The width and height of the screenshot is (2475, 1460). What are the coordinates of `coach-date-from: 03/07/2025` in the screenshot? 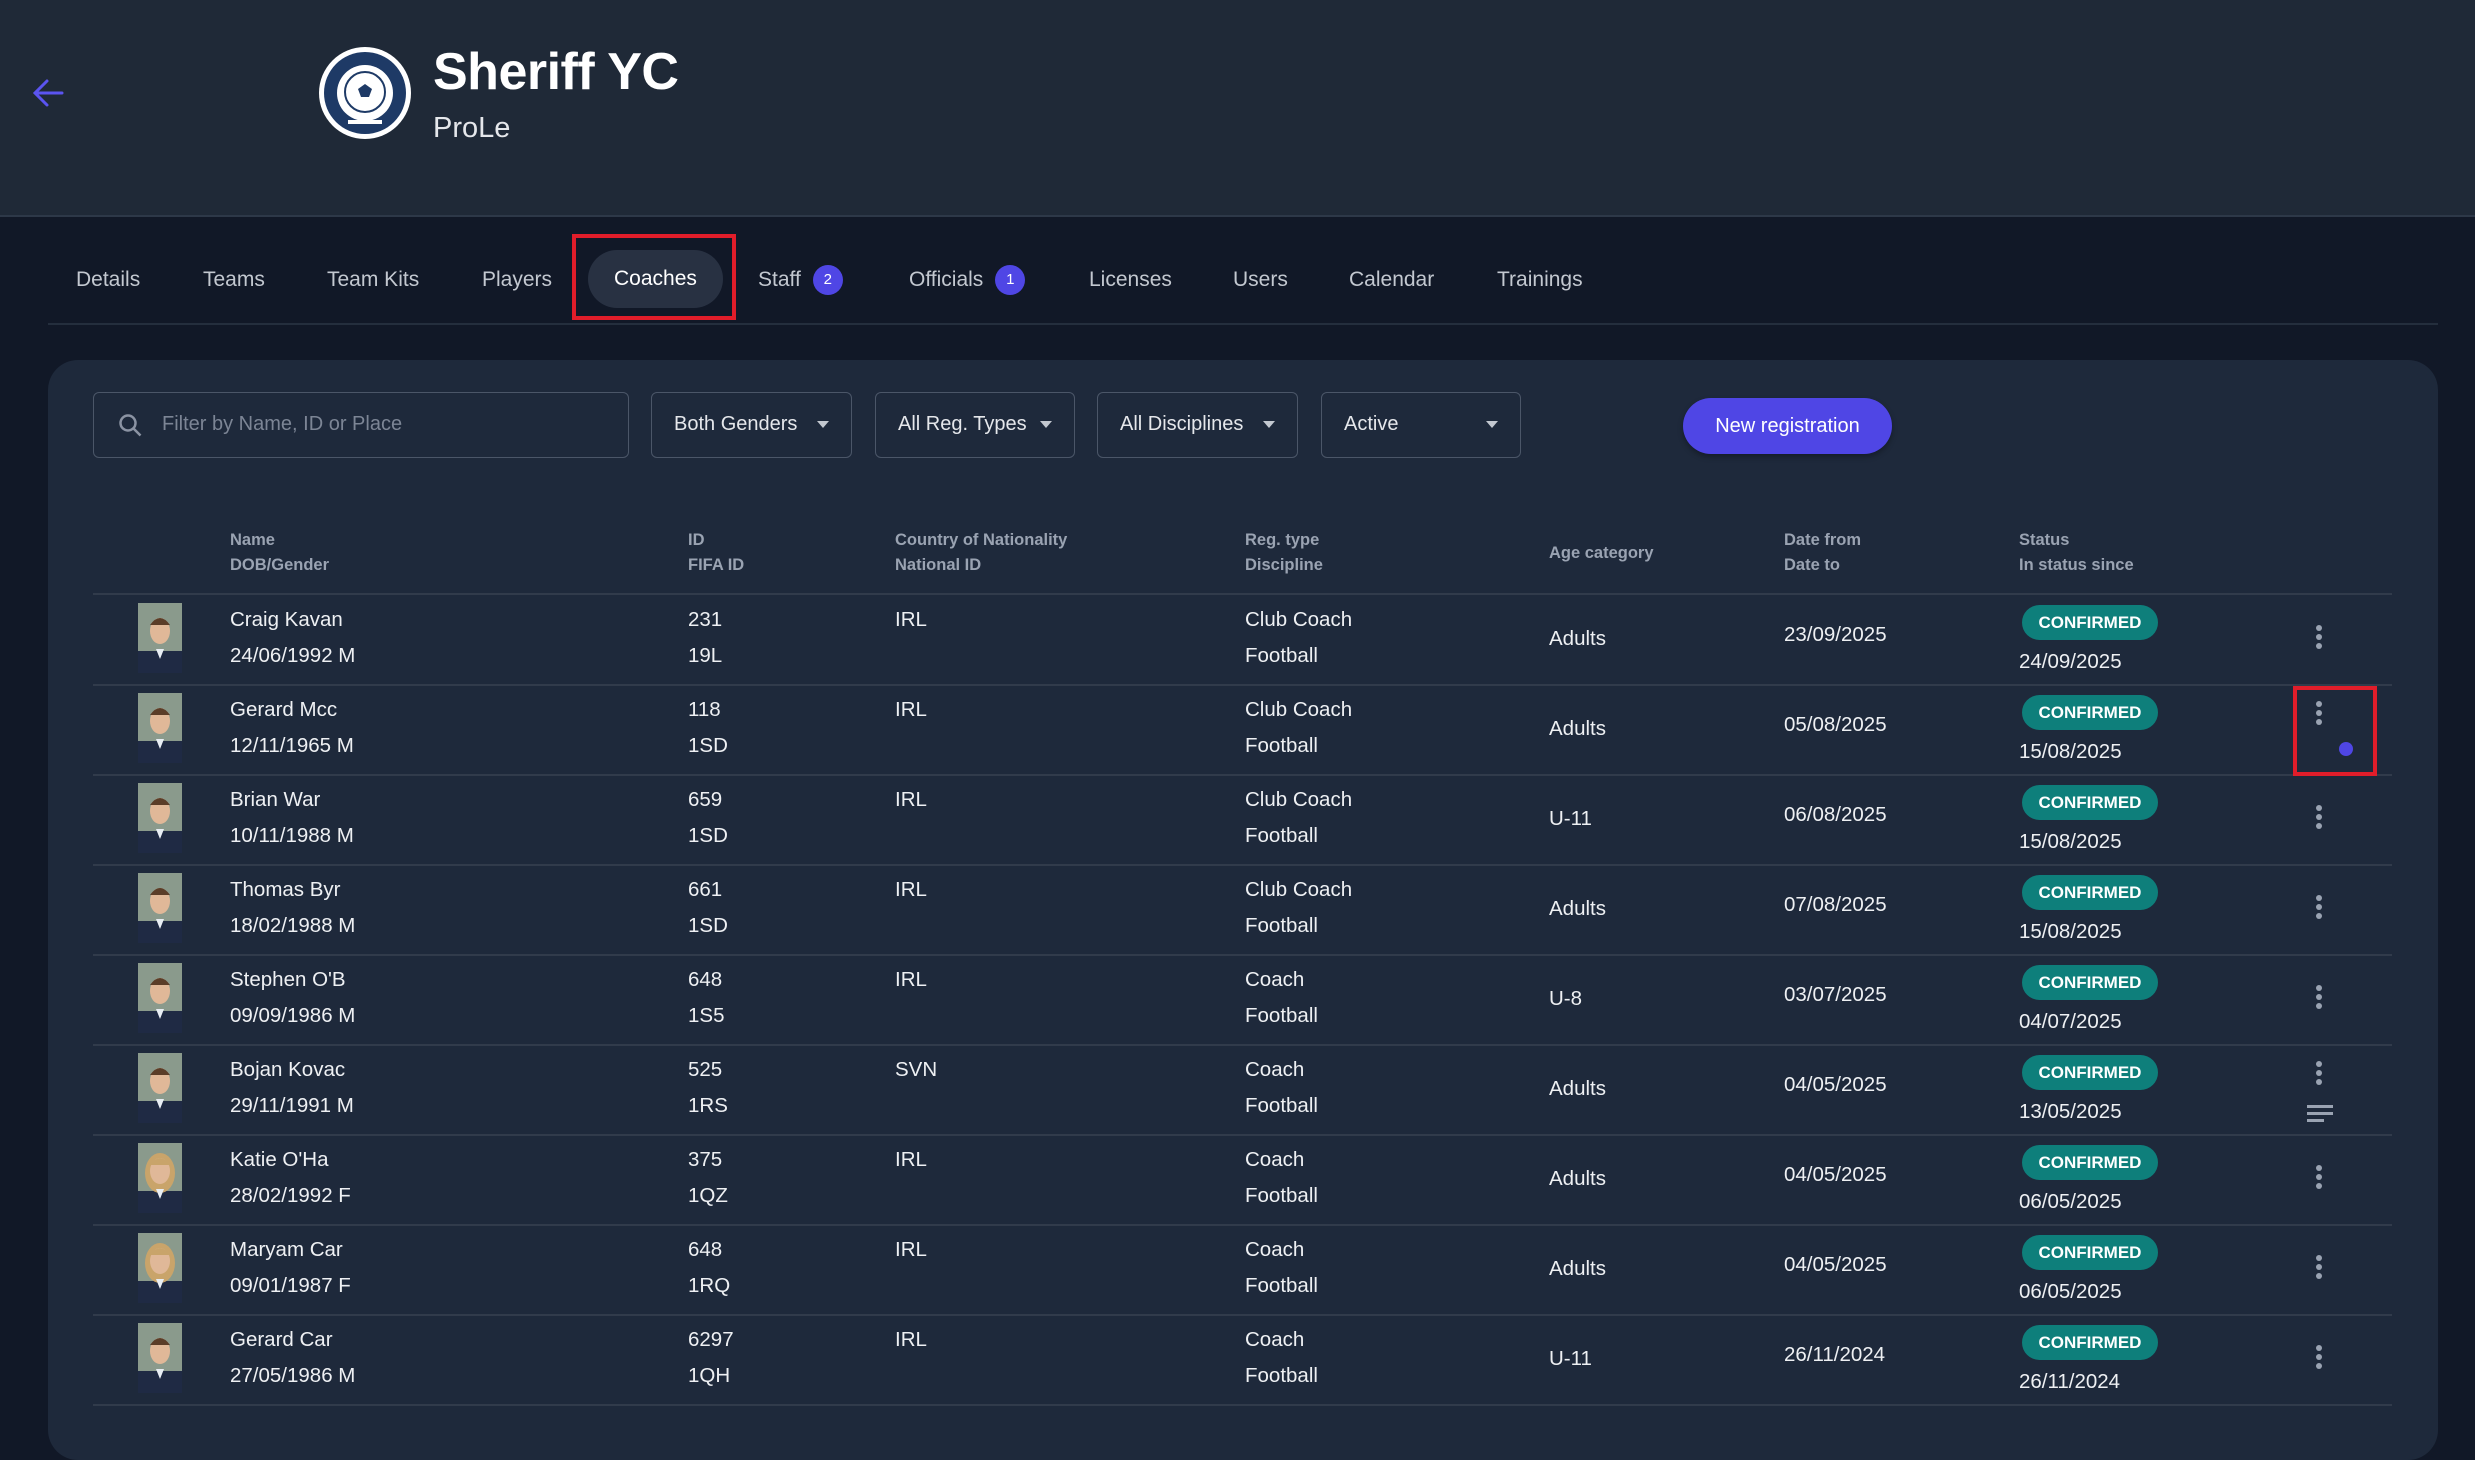 It's located at (1835, 994).